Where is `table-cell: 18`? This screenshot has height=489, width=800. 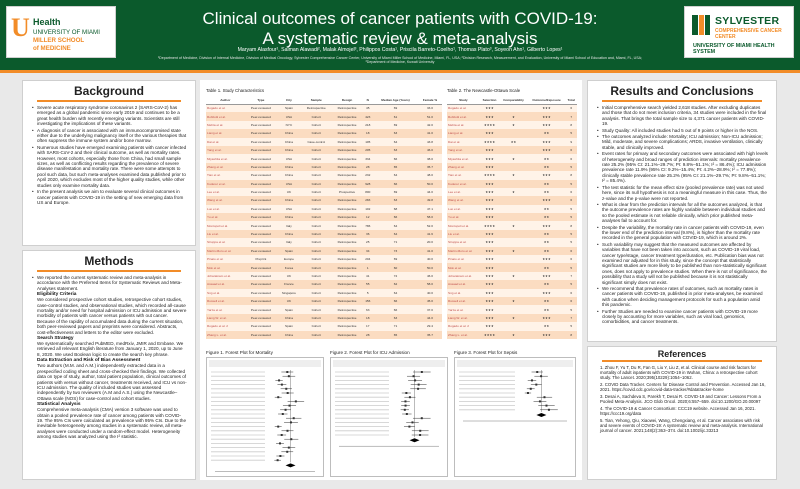 table-cell: 18 is located at coordinates (368, 318).